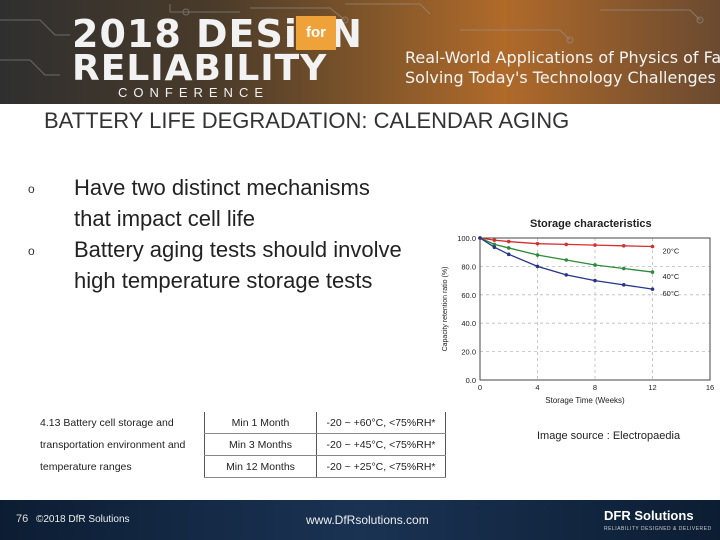  What do you see at coordinates (367, 520) in the screenshot?
I see `website-link: www.DfRsolutions.com` at bounding box center [367, 520].